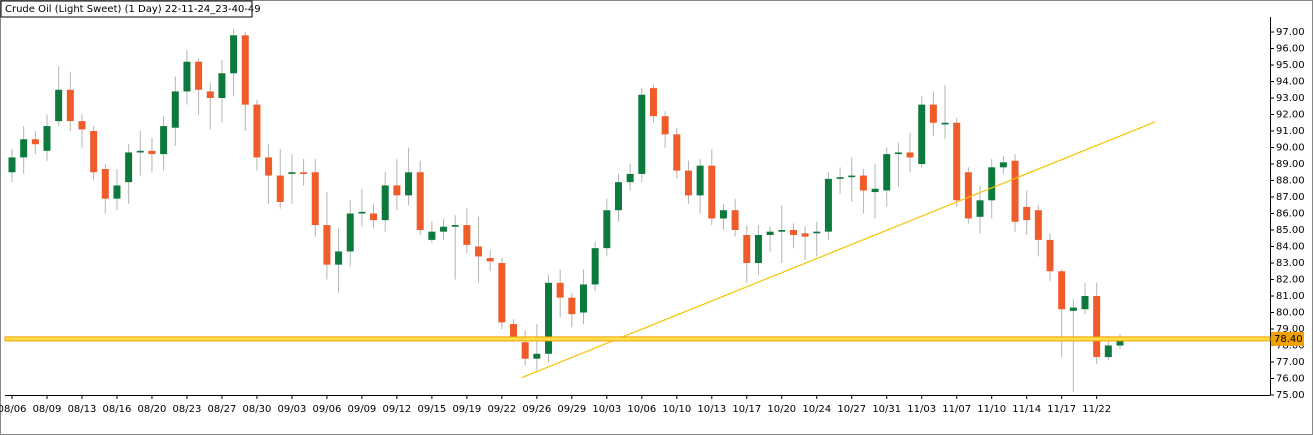 This screenshot has height=435, width=1314. What do you see at coordinates (1290, 49) in the screenshot?
I see `y-tick-label: 96.00` at bounding box center [1290, 49].